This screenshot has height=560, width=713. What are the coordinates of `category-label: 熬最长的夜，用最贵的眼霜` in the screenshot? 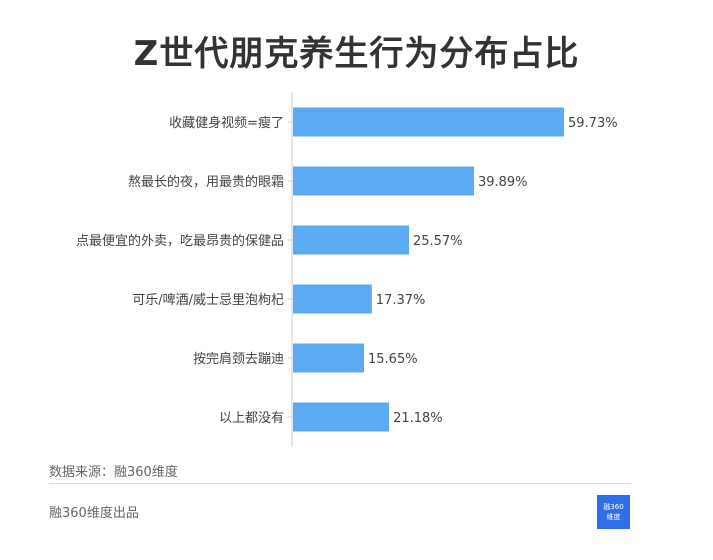 It's located at (206, 182).